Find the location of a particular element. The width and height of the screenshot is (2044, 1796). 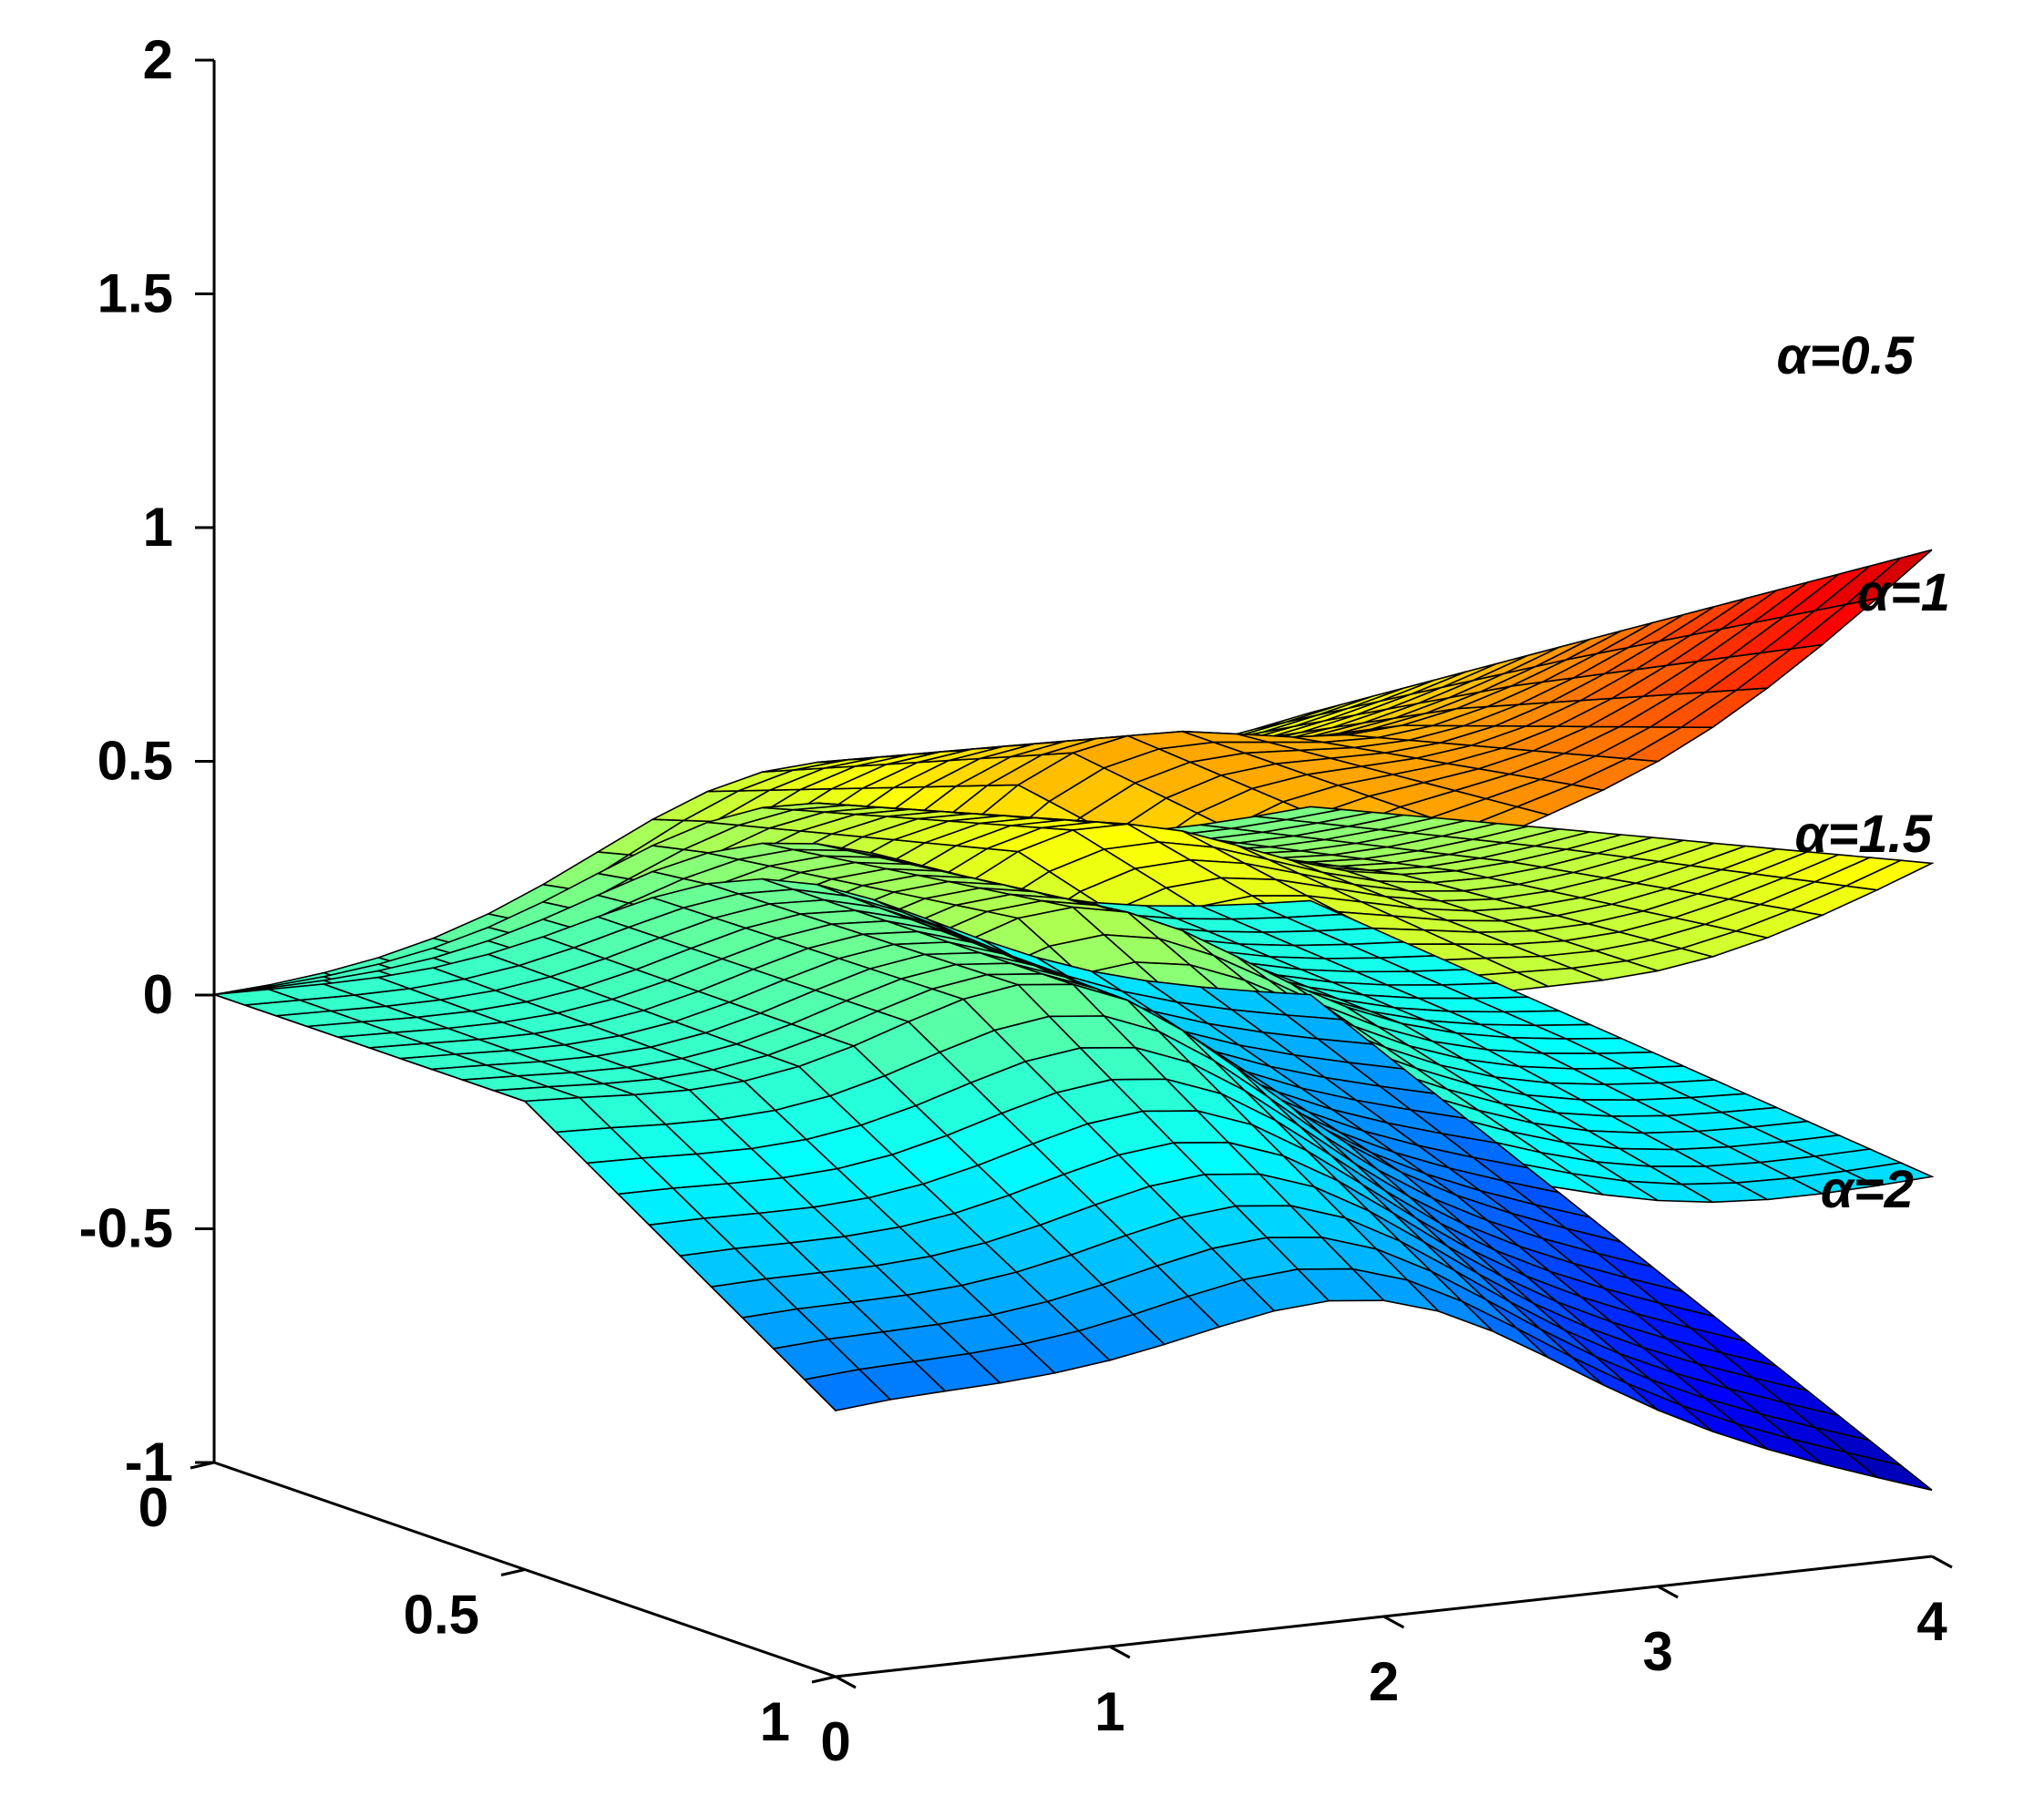

z-tick-label: 0.5 is located at coordinates (135, 761).